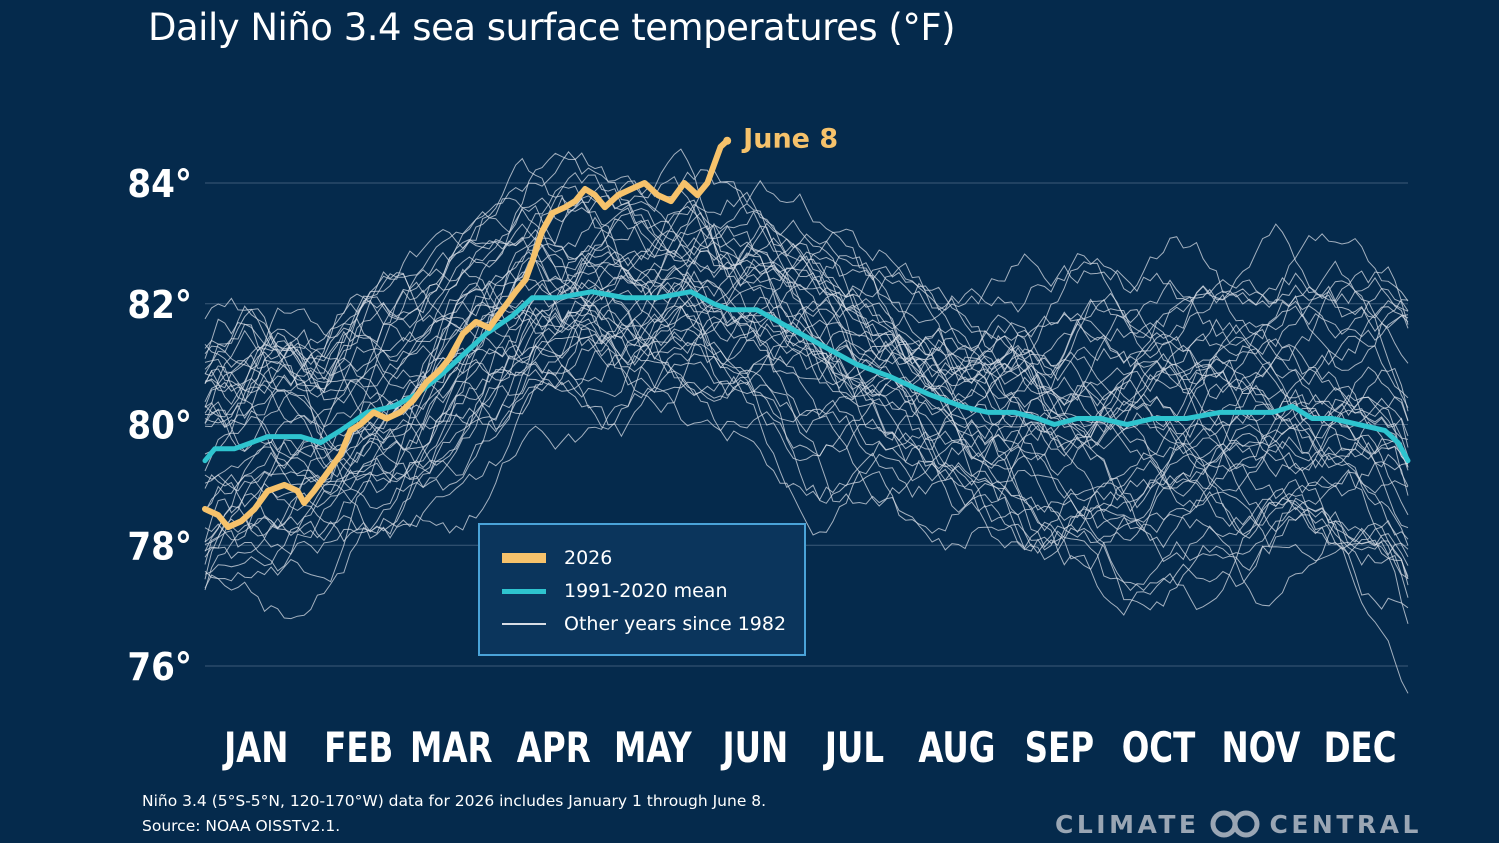  Describe the element at coordinates (255, 748) in the screenshot. I see `x-tick-label-jan: JAN` at that location.